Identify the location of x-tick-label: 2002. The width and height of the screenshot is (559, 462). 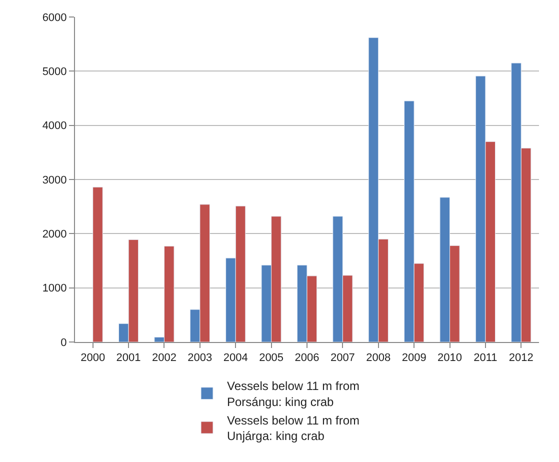
(164, 358).